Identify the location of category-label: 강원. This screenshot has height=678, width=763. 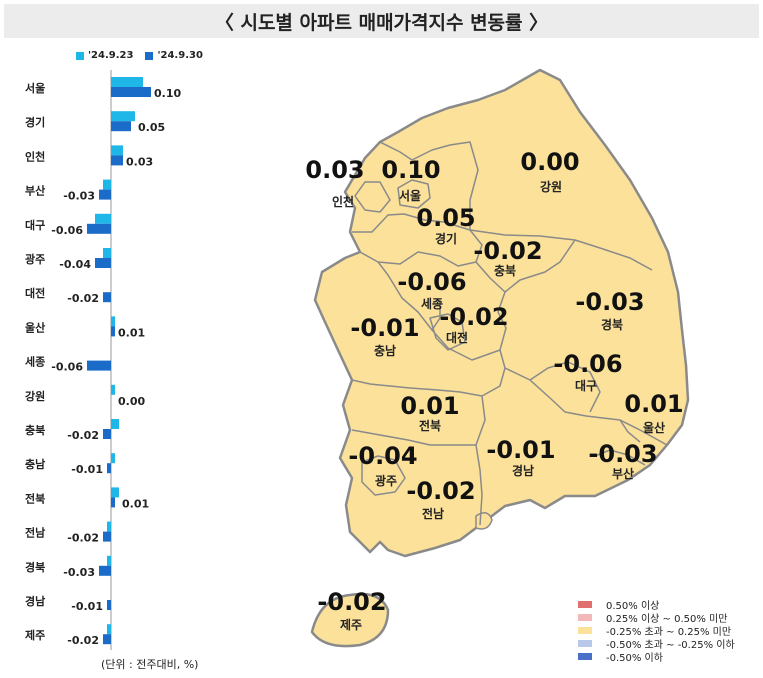
(35, 396).